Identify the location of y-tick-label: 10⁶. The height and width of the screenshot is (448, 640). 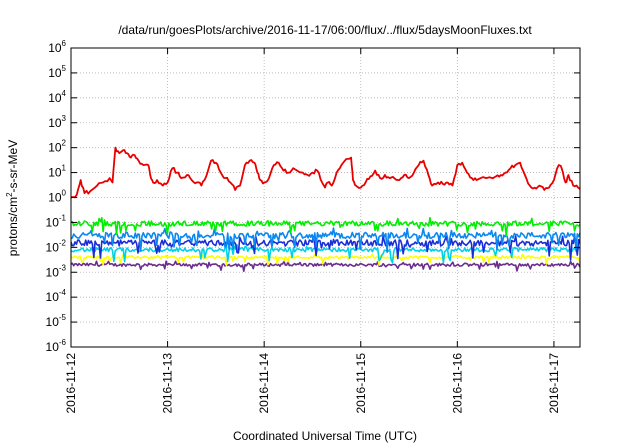
(57, 47).